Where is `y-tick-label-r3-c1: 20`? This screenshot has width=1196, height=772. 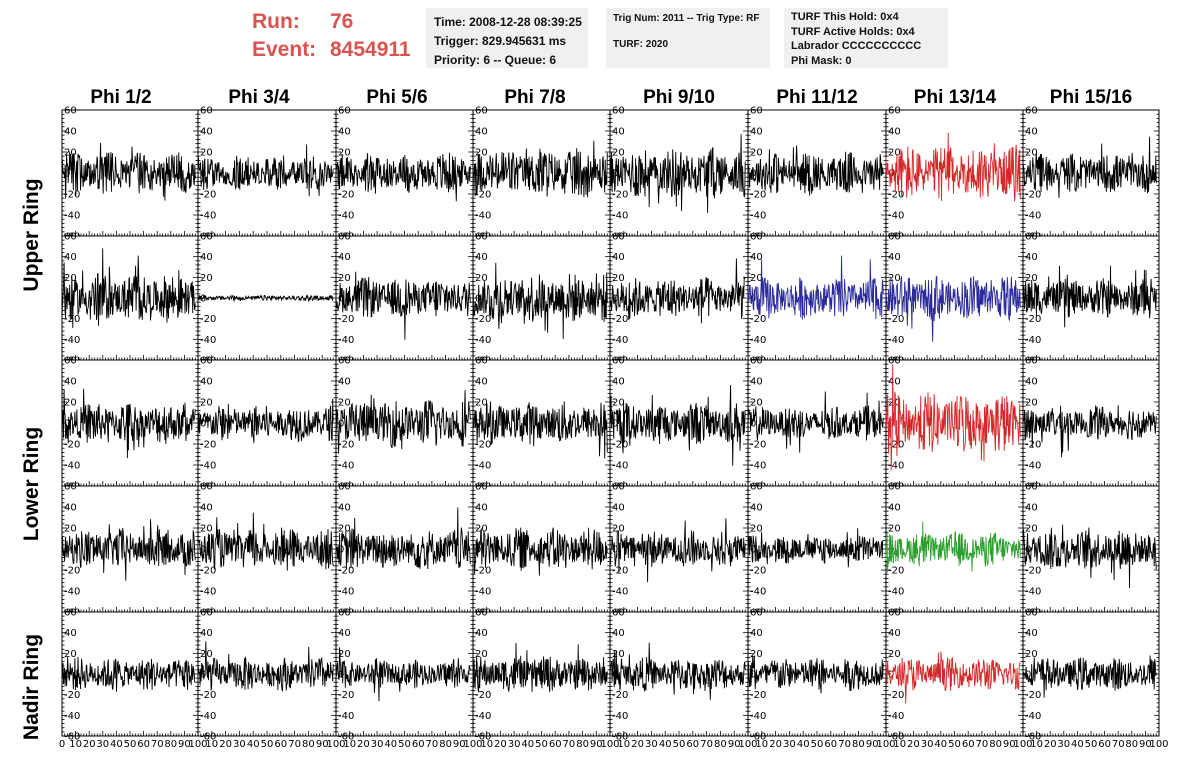
y-tick-label-r3-c1: 20 is located at coordinates (206, 529).